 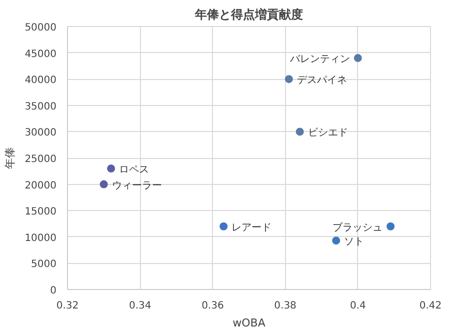 What do you see at coordinates (40, 54) in the screenshot?
I see `y-tick-label: 45000` at bounding box center [40, 54].